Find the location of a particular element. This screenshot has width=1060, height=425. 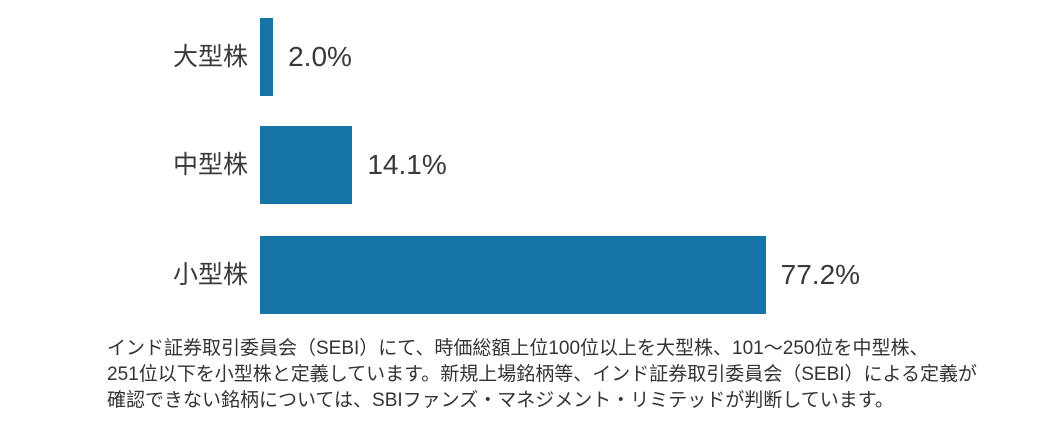

bar-small-cap is located at coordinates (513, 275).